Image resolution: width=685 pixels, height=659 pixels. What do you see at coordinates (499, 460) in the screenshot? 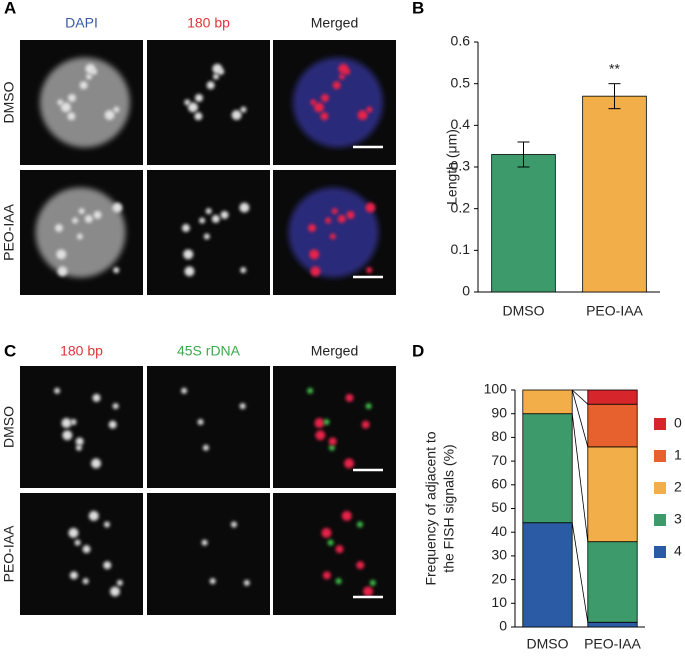
I see `y-tick-label: 70` at bounding box center [499, 460].